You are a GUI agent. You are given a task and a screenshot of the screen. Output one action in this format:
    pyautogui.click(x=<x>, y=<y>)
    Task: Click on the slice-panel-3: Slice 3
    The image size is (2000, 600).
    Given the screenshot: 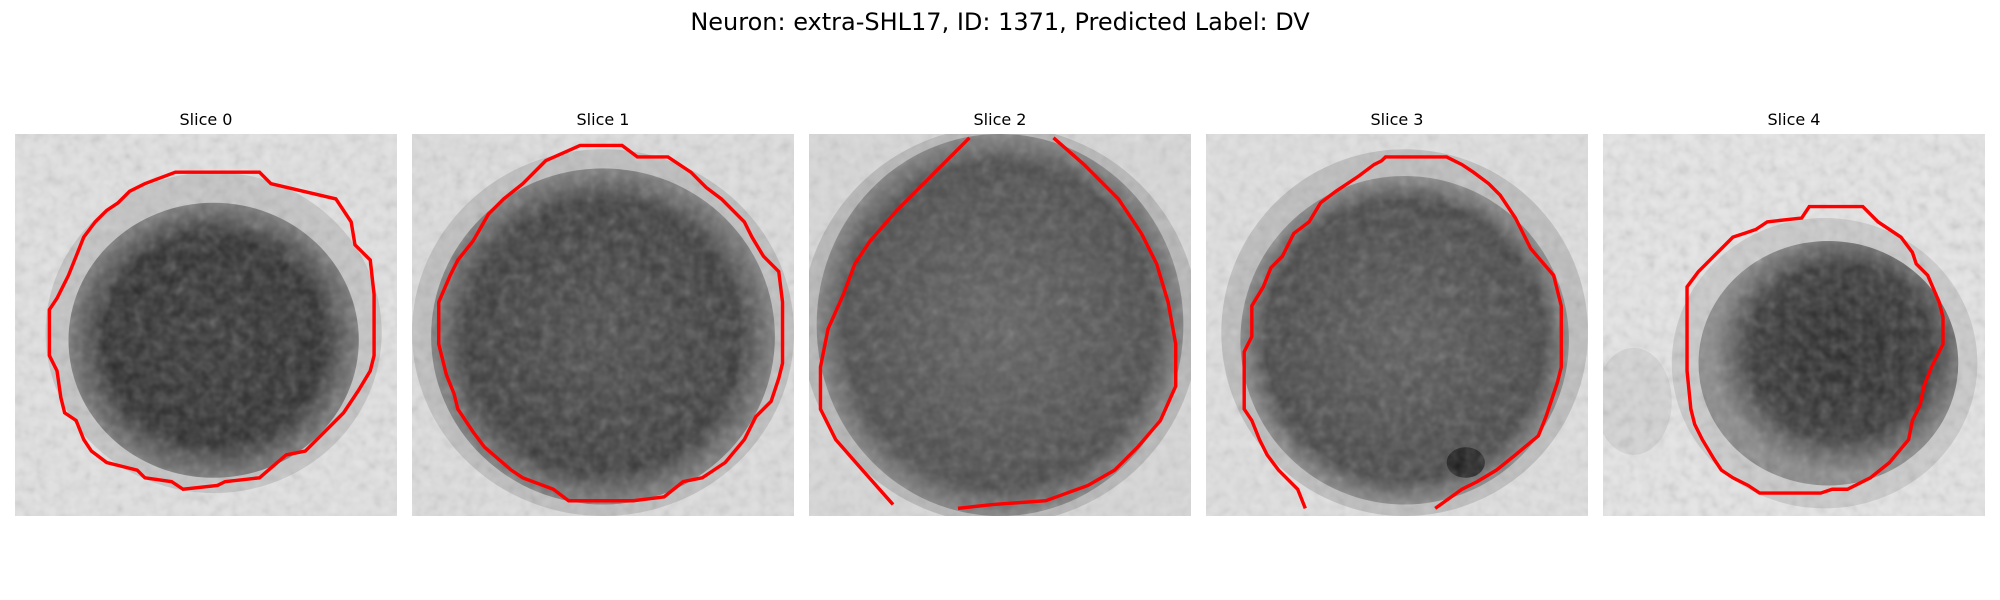 What is the action you would take?
    pyautogui.click(x=1397, y=313)
    